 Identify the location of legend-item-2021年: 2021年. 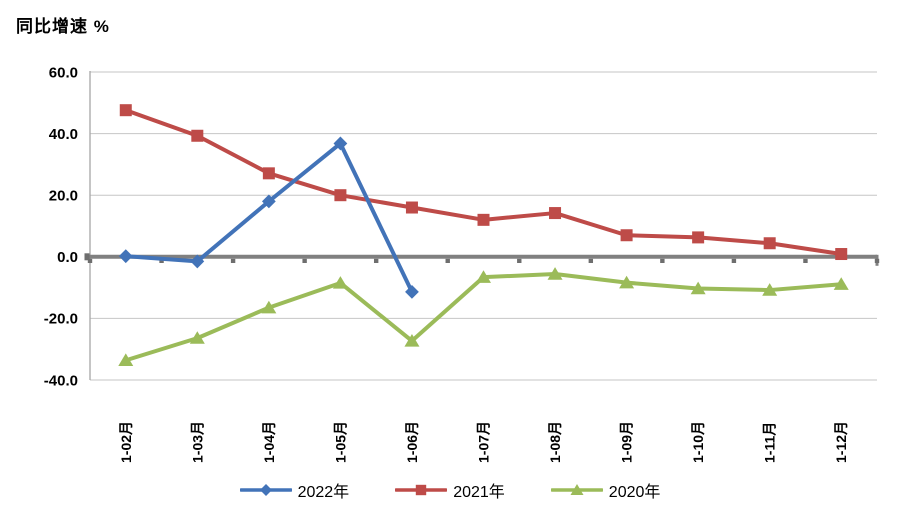
(450, 490).